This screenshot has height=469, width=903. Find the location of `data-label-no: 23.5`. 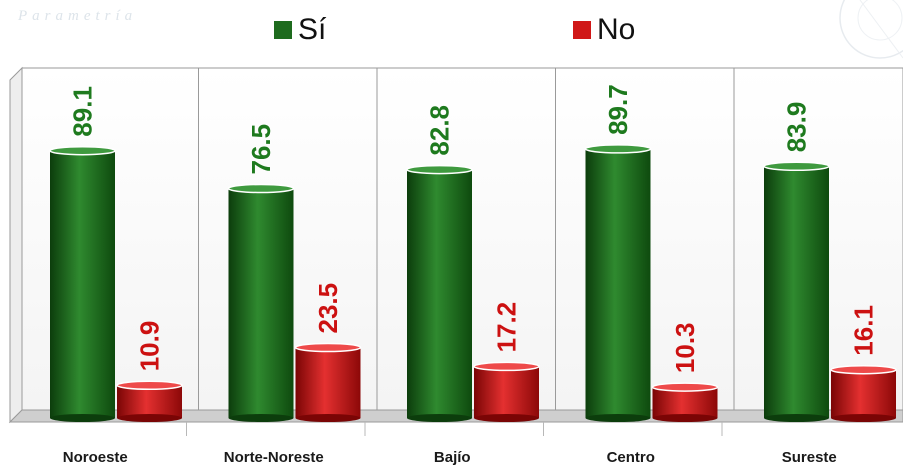

data-label-no: 23.5 is located at coordinates (328, 308).